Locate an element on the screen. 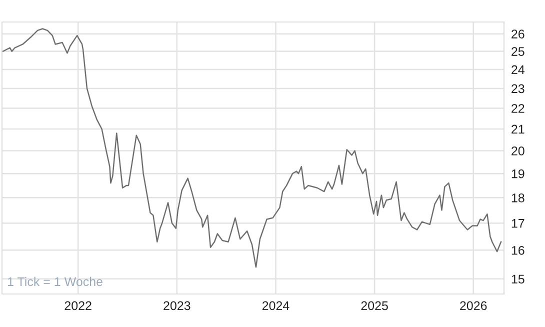 This screenshot has height=327, width=545. y-tick-label: 21 is located at coordinates (518, 129).